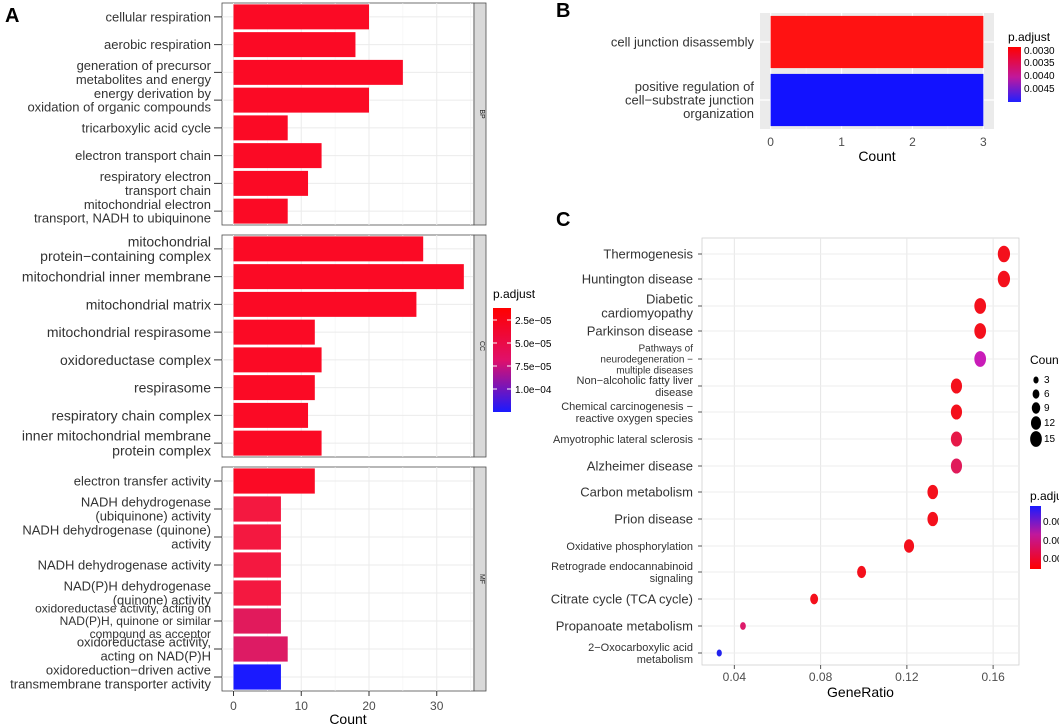 This screenshot has height=727, width=1059. What do you see at coordinates (627, 407) in the screenshot?
I see `category-label: Chemical carcinogenesis −` at bounding box center [627, 407].